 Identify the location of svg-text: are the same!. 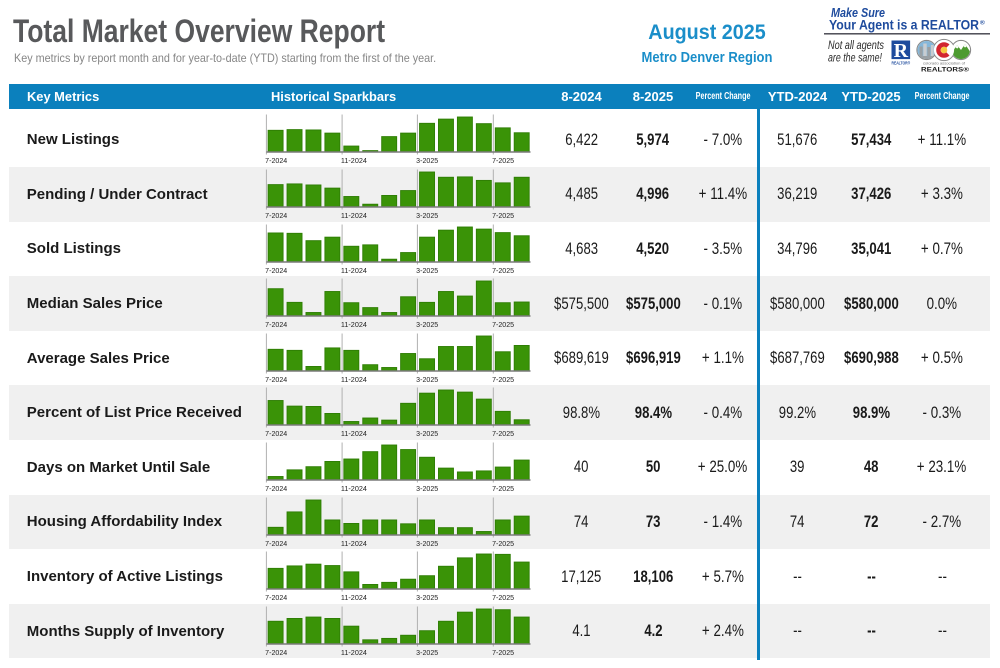
(855, 58).